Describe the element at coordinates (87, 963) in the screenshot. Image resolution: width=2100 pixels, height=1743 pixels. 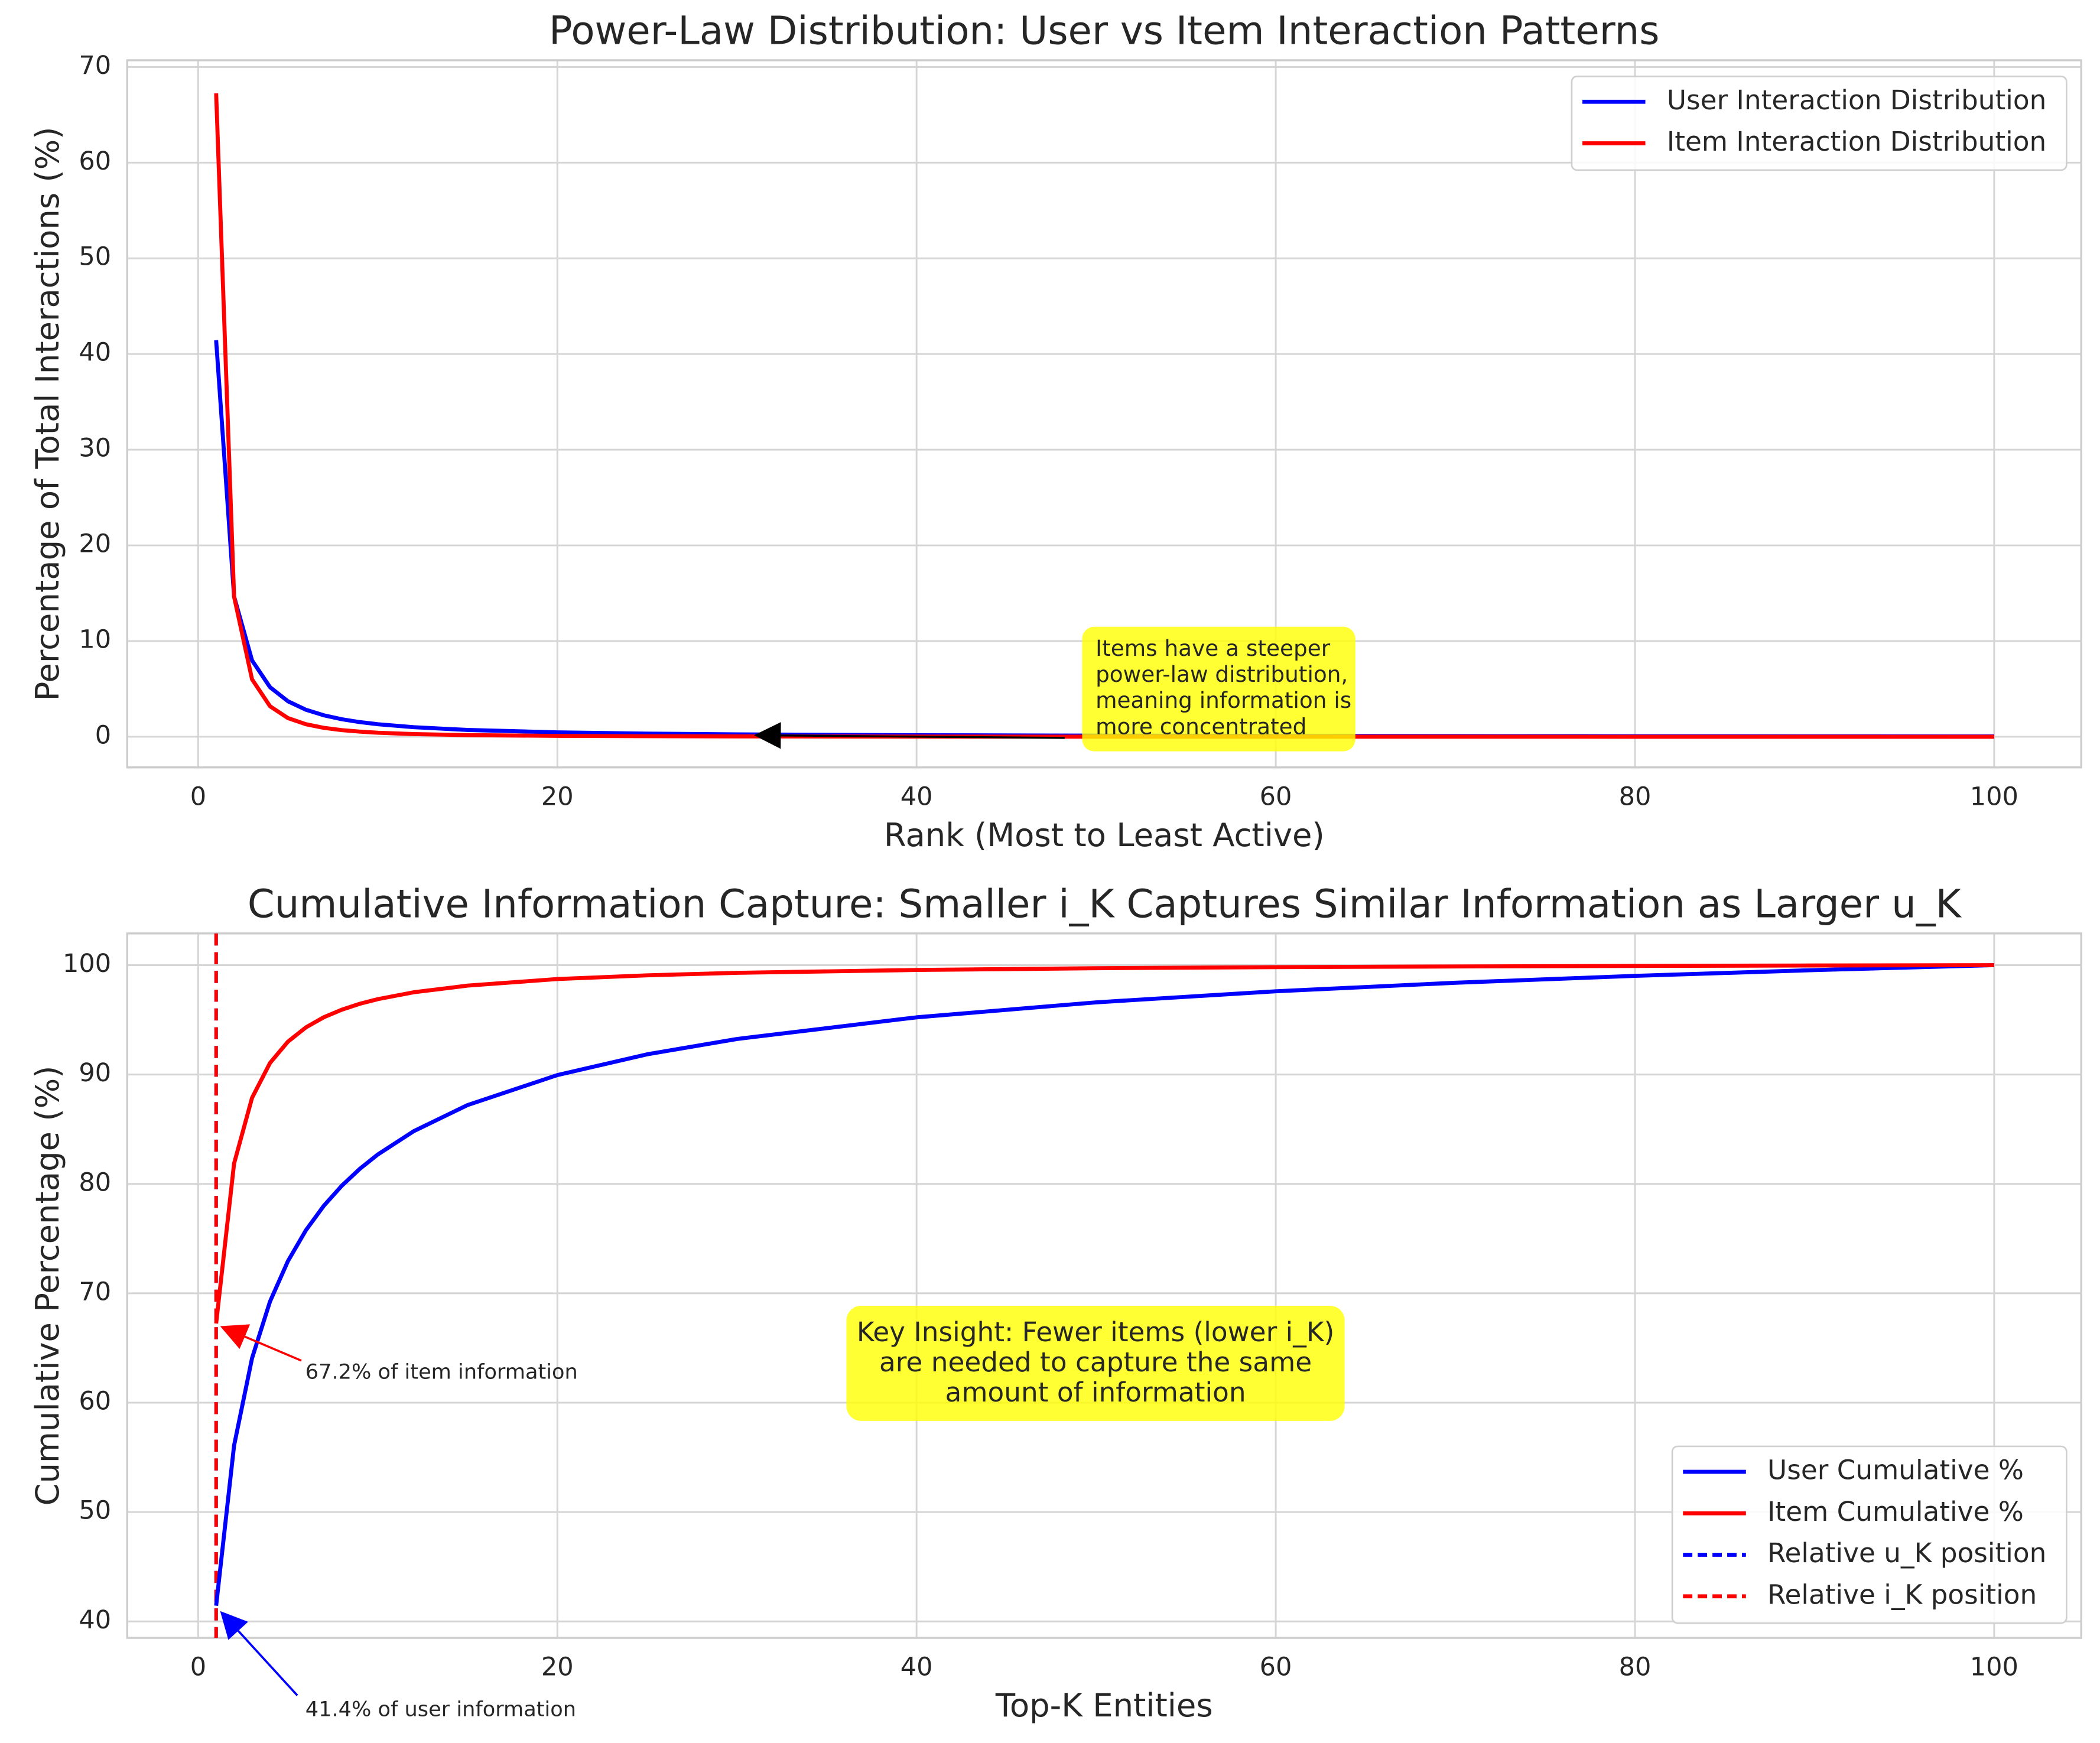
I see `y-tick-label: 100` at that location.